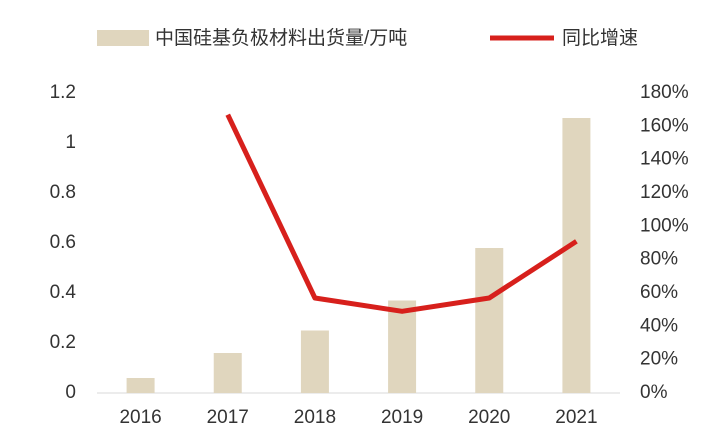 This screenshot has height=439, width=710. I want to click on x-tick-label: 2017, so click(228, 417).